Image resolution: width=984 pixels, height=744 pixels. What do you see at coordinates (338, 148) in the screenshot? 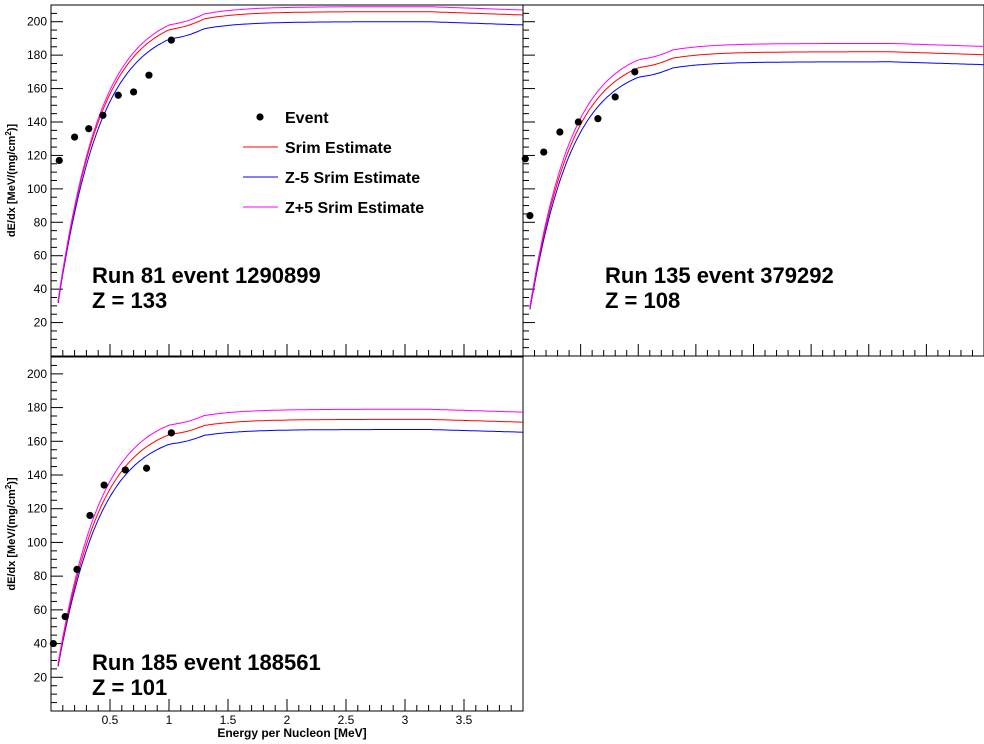
I see `legend-label: Srim Estimate` at bounding box center [338, 148].